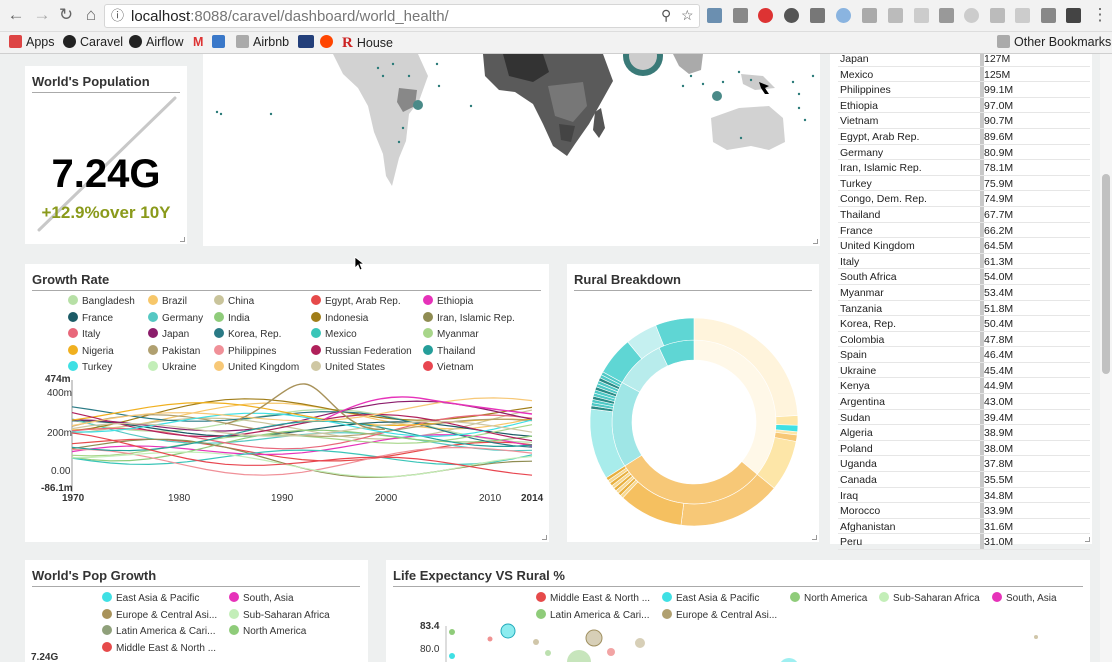 Image resolution: width=1112 pixels, height=662 pixels. I want to click on table-row: Kenya 44.9M, so click(964, 386).